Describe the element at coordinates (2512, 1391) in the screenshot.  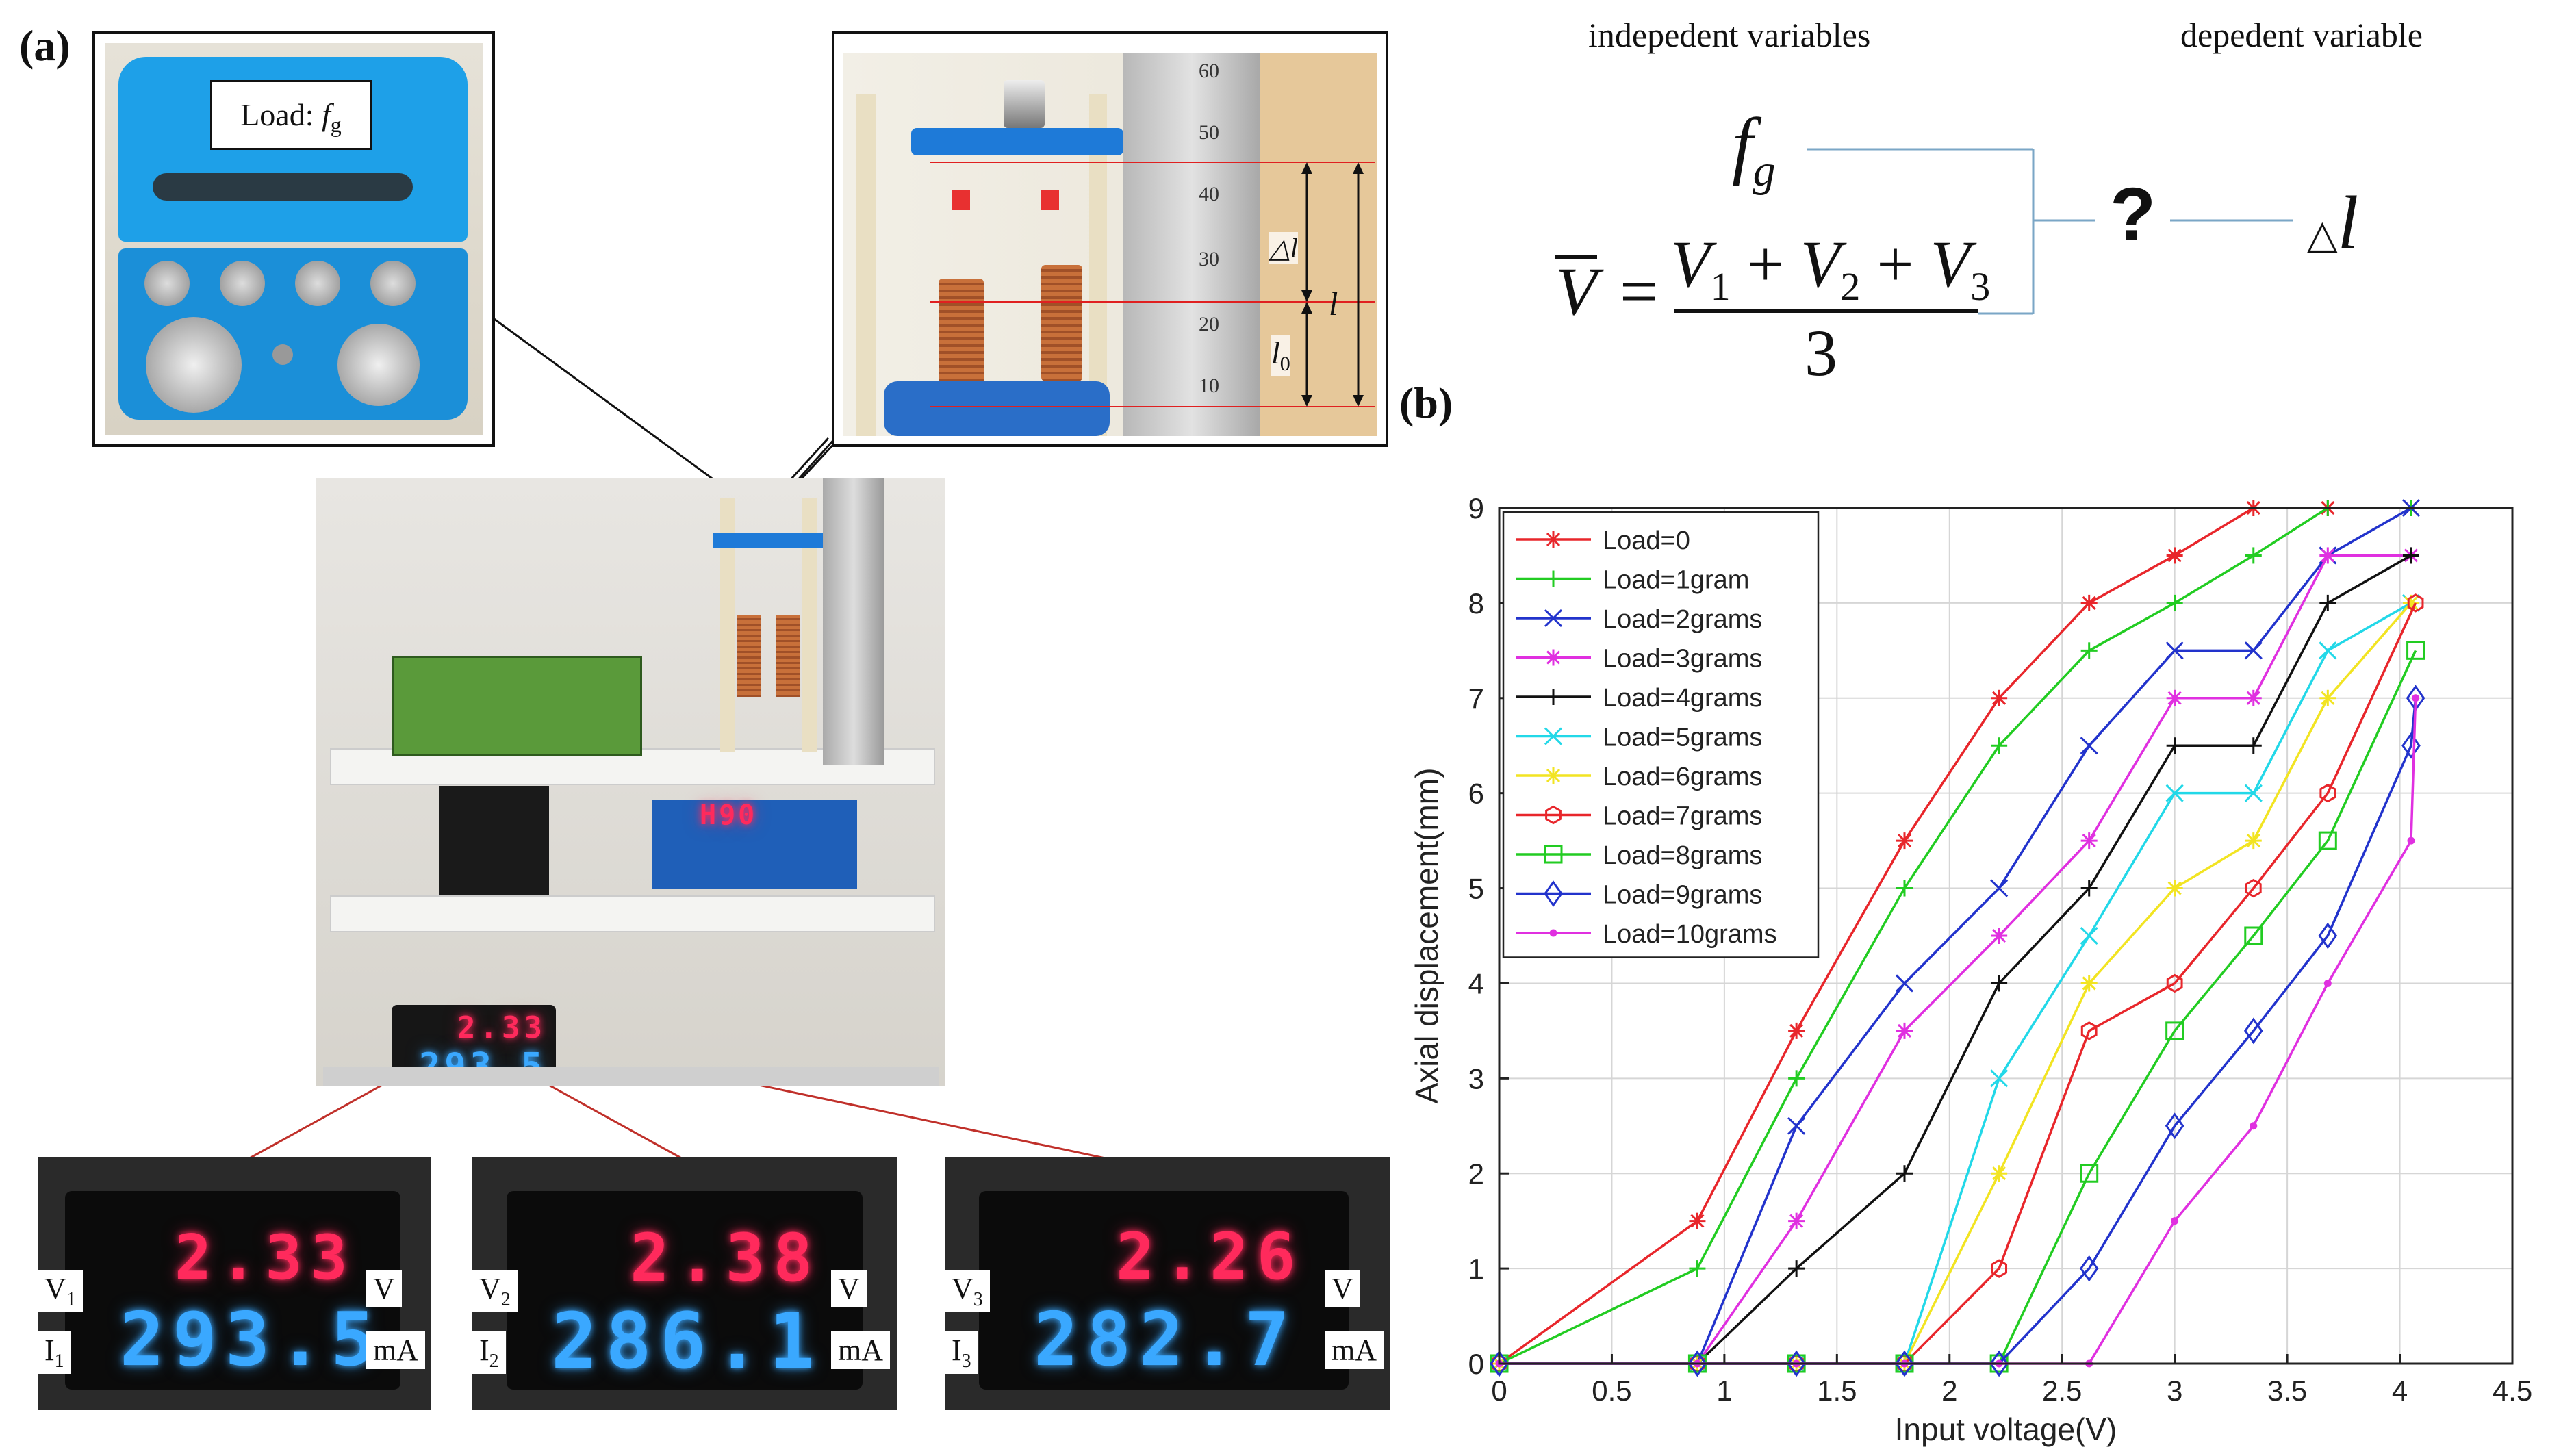
I see `x-tick-label: 4.5` at that location.